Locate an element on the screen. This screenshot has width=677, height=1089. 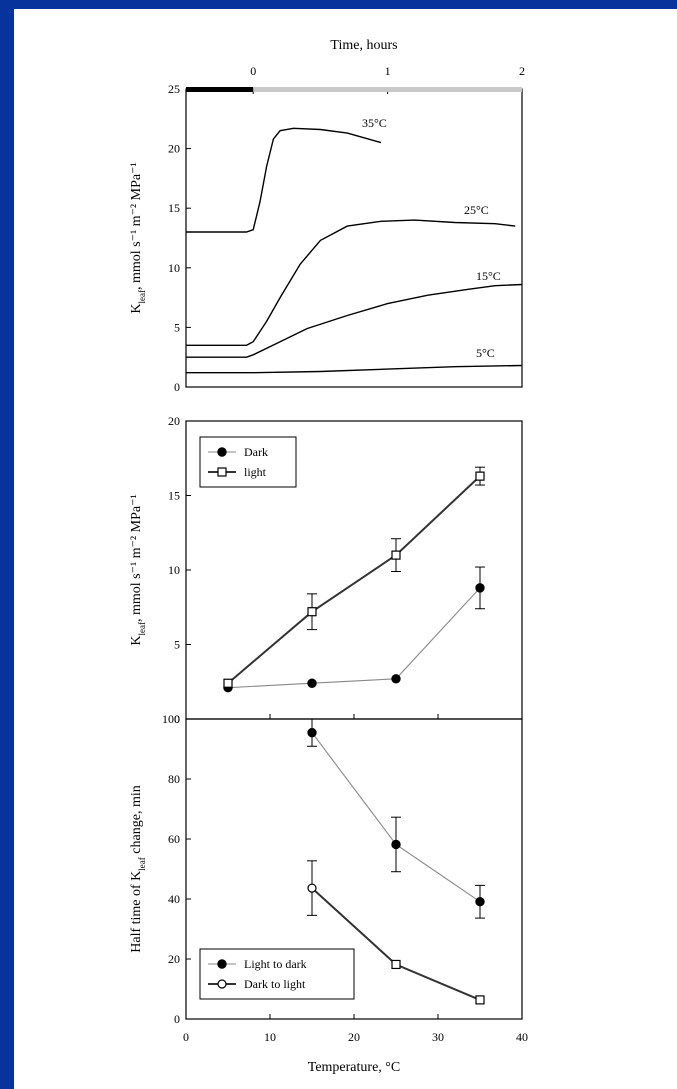
middle-ytick-label: 20 is located at coordinates (174, 421).